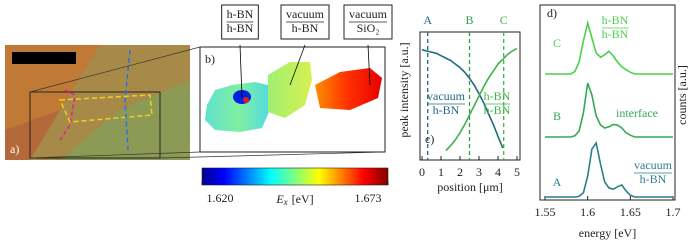 Image resolution: width=689 pixels, height=245 pixels. I want to click on x-tick-label: 0, so click(422, 172).